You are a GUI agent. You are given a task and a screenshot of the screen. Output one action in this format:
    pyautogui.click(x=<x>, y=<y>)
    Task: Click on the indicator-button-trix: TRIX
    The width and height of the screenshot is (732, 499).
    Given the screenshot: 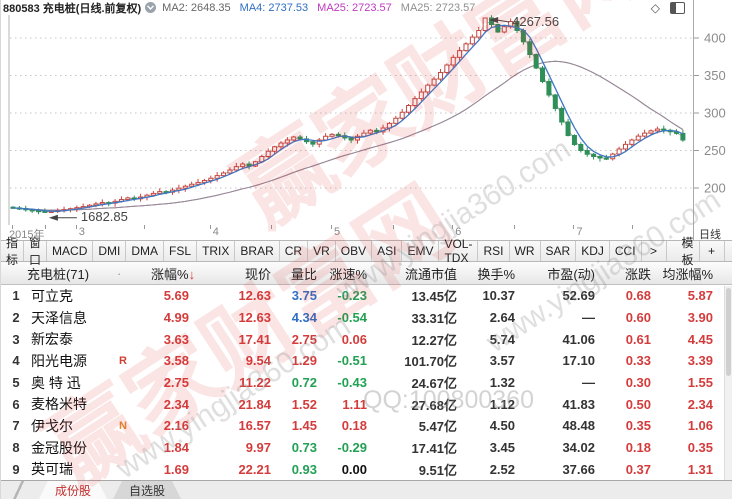 What is the action you would take?
    pyautogui.click(x=216, y=251)
    